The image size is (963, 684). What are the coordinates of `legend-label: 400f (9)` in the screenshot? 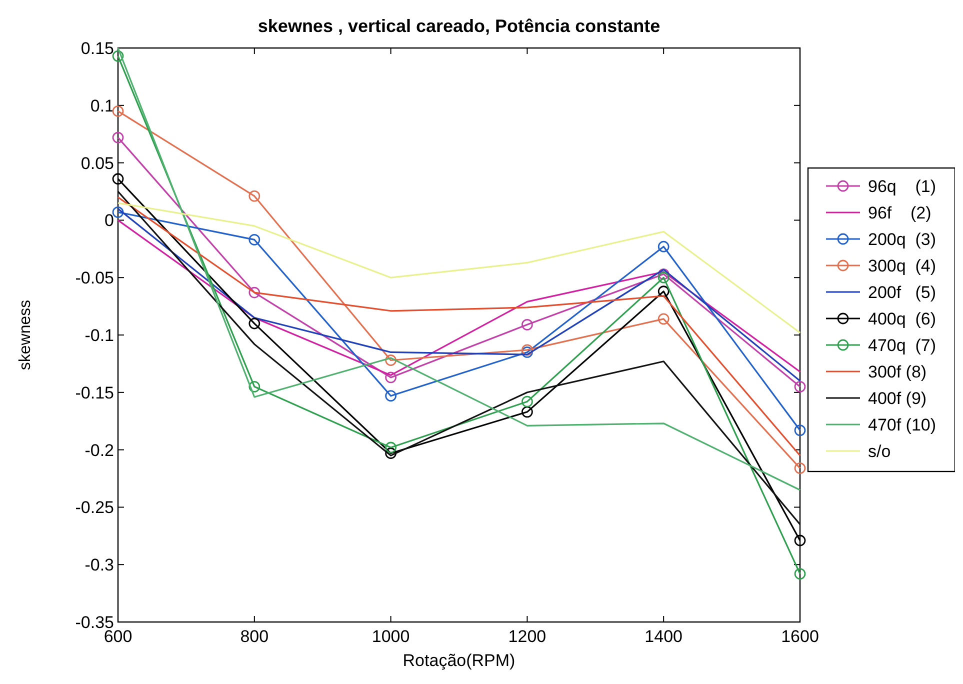 It's located at (897, 398).